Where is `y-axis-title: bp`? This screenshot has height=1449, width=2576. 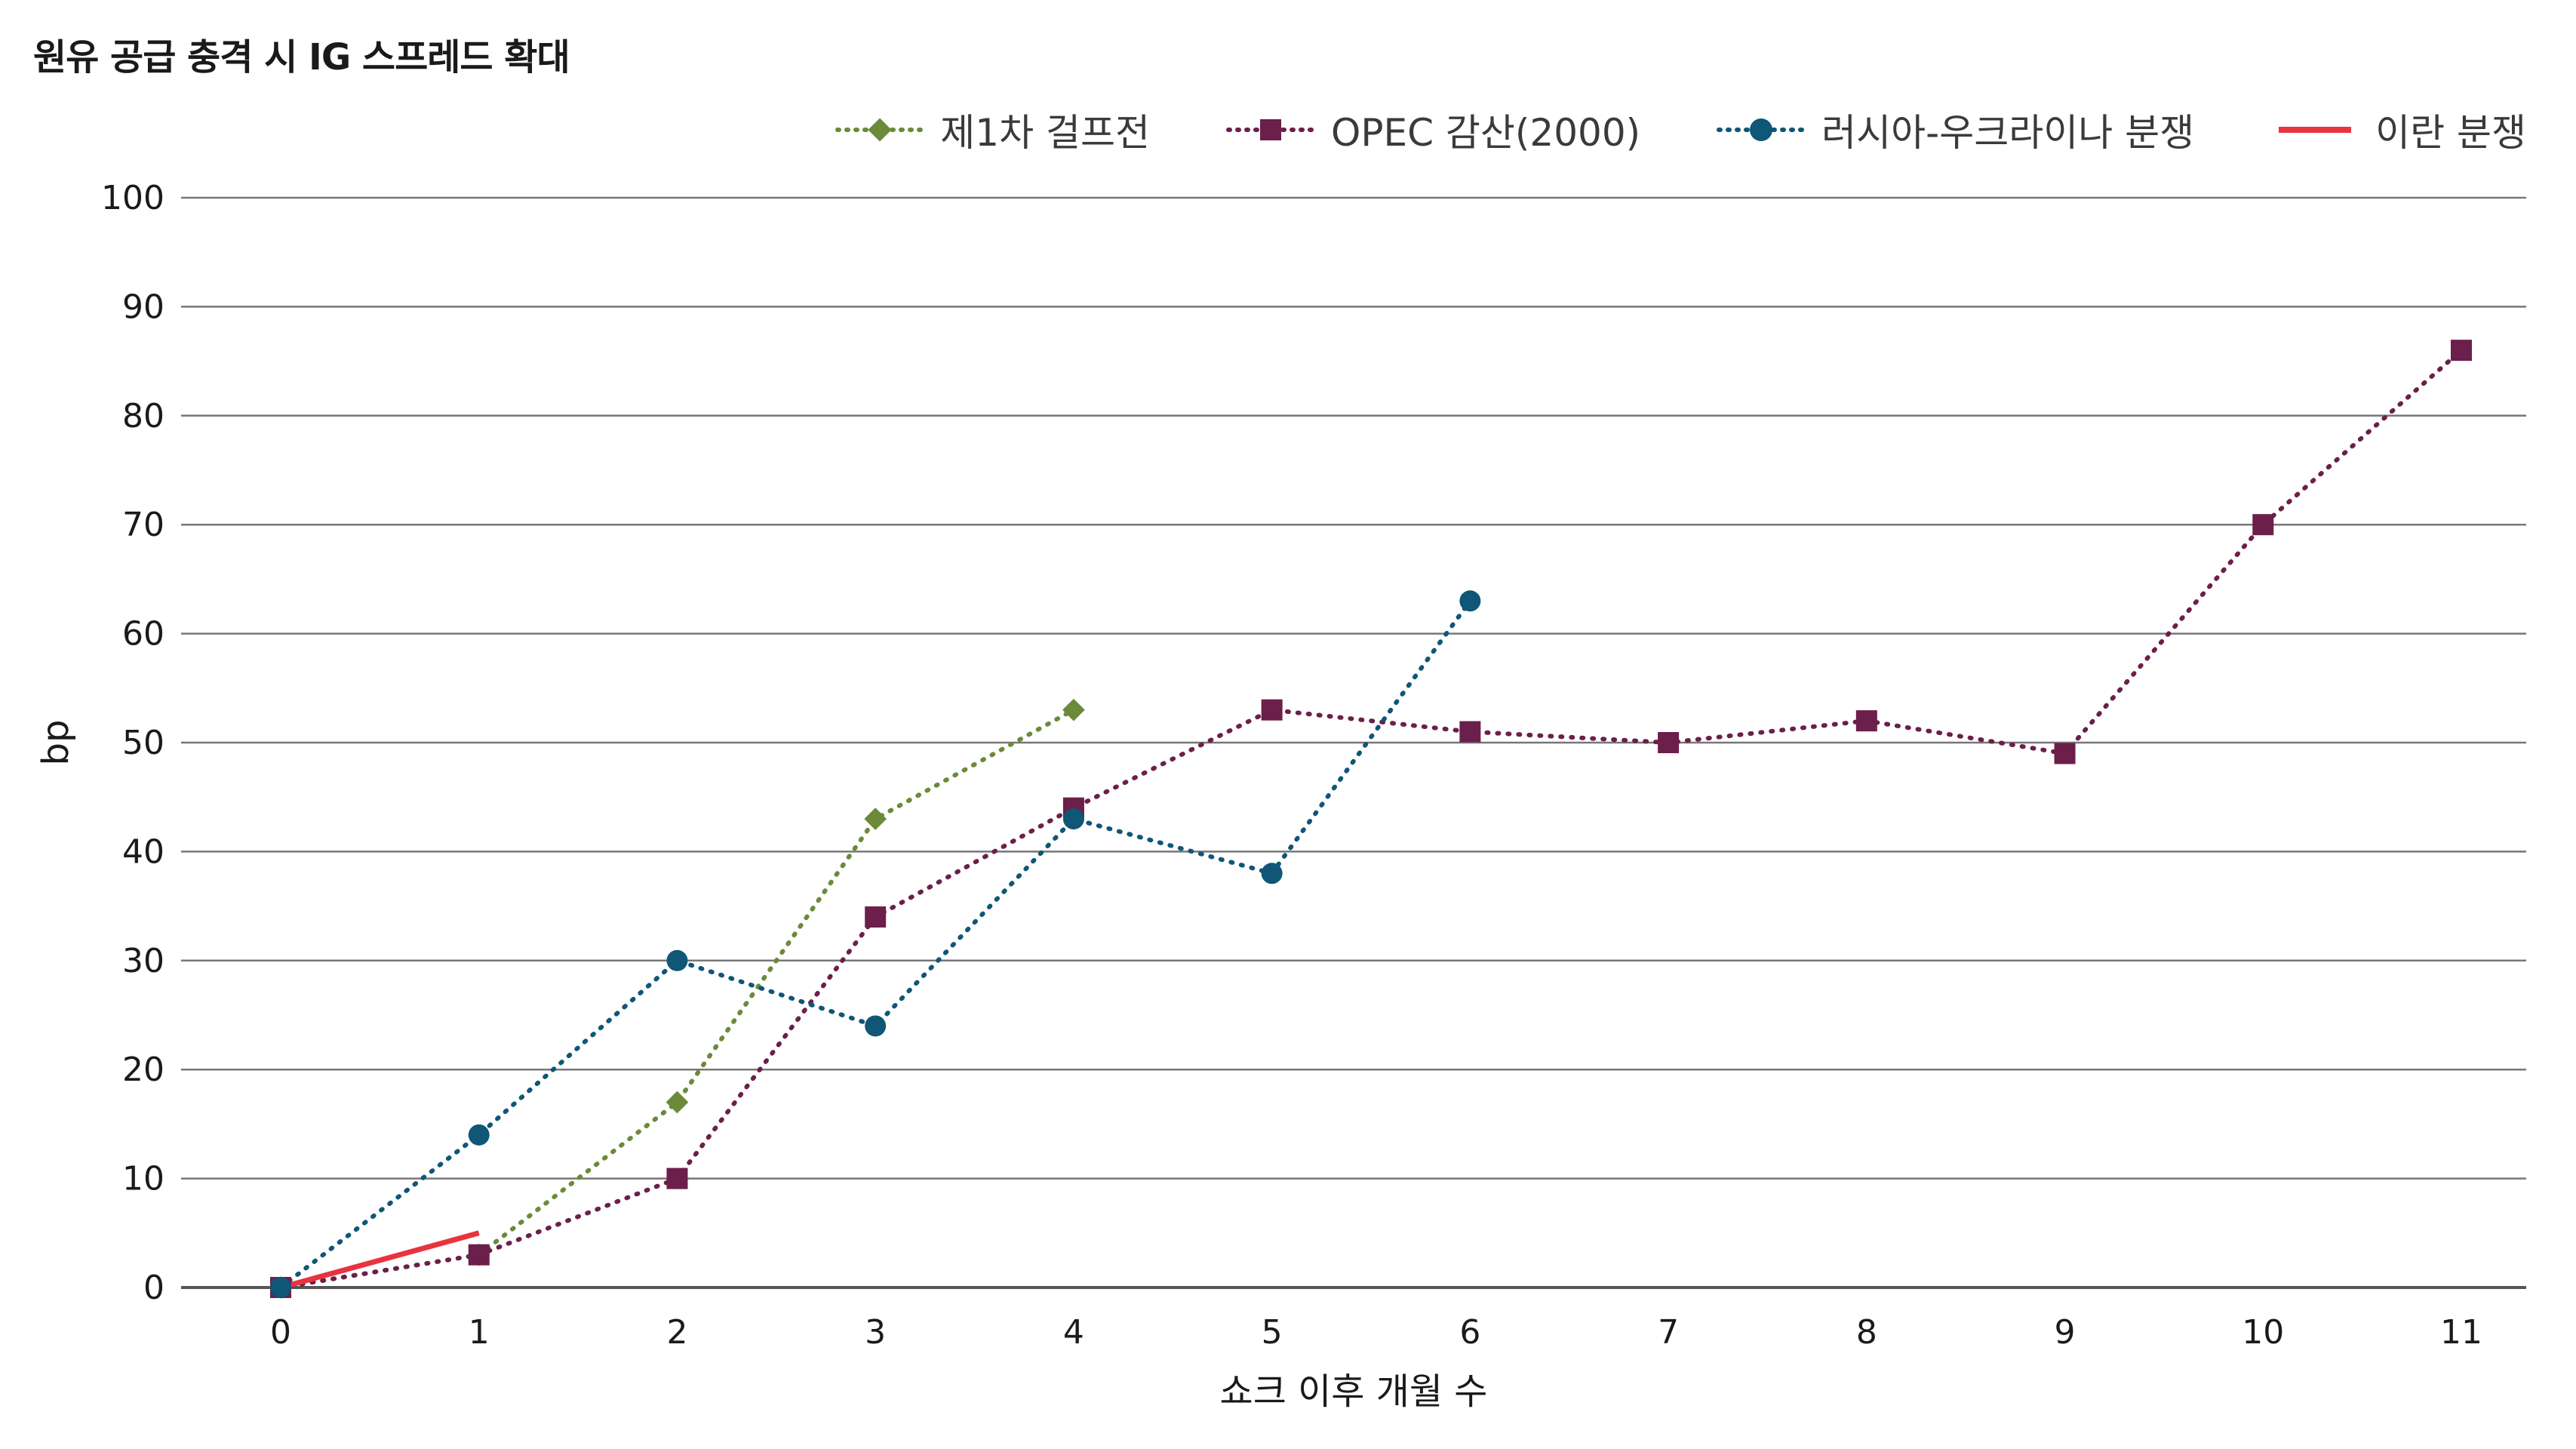 y-axis-title: bp is located at coordinates (56, 743).